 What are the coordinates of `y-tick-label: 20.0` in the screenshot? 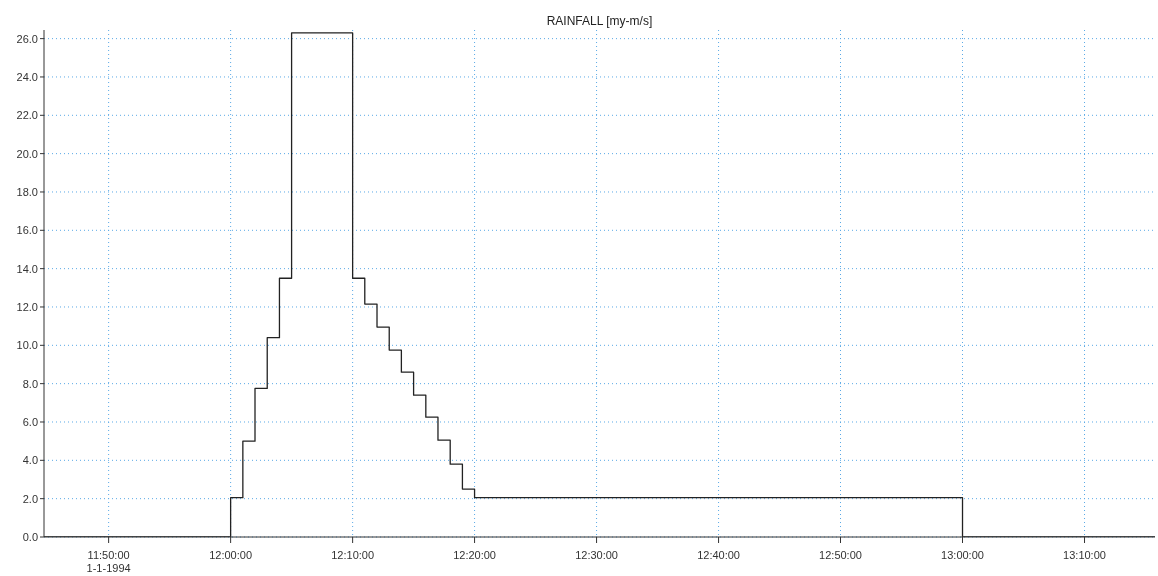 It's located at (27, 153).